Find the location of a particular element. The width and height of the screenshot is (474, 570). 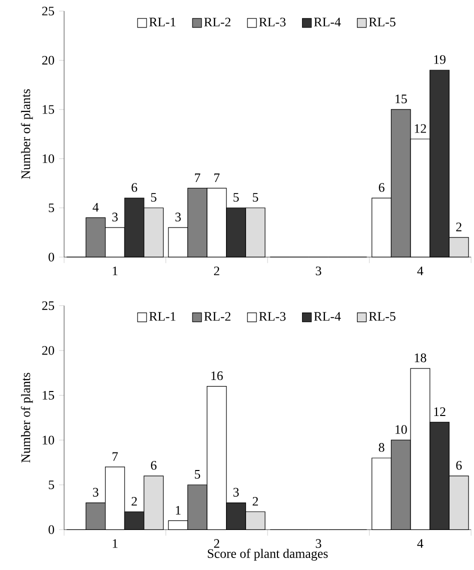

data-label: 10 is located at coordinates (401, 429).